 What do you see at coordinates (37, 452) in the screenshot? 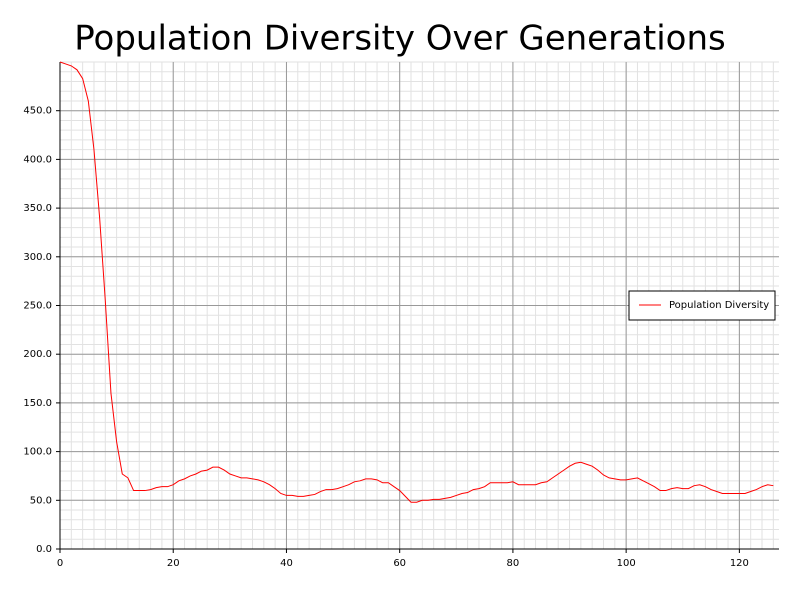
I see `y-tick-label: 100.0` at bounding box center [37, 452].